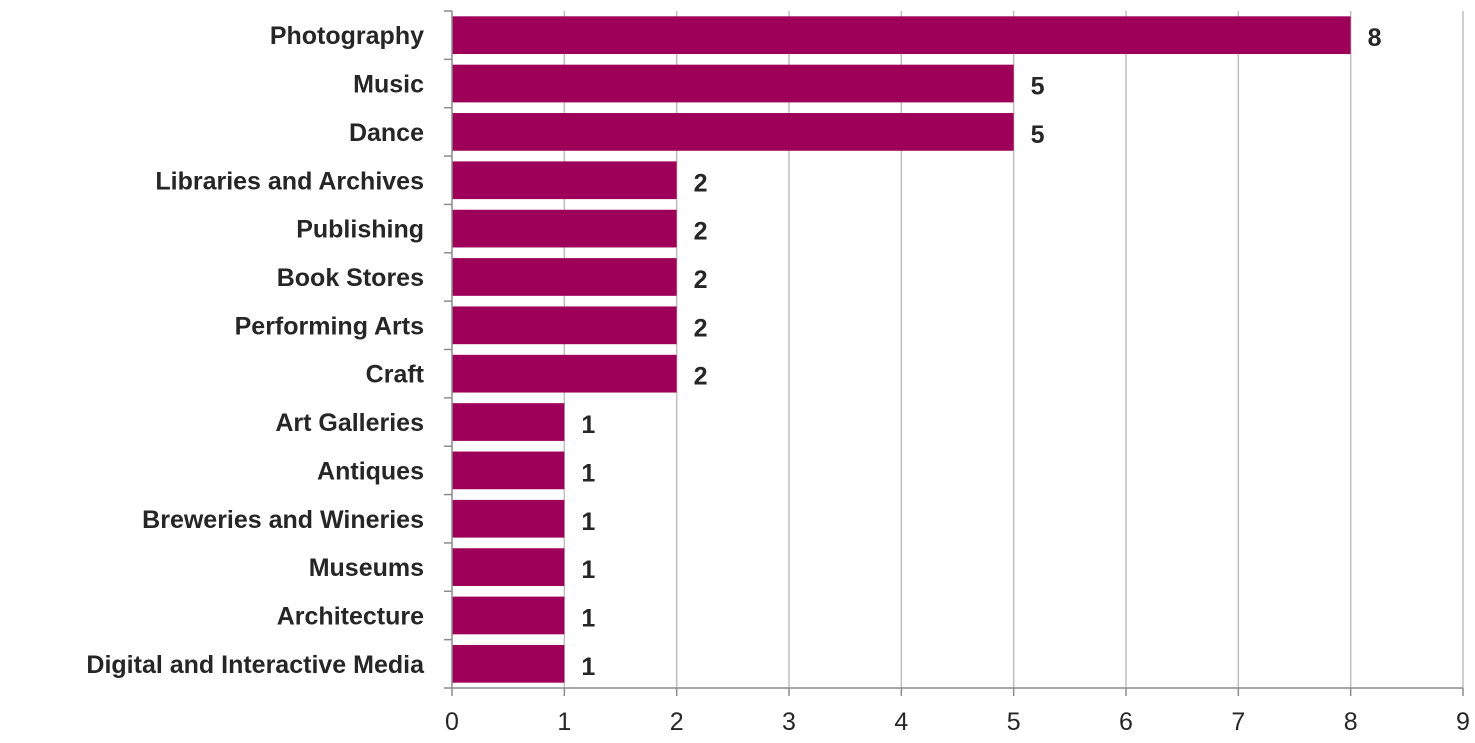 The width and height of the screenshot is (1475, 743). What do you see at coordinates (388, 85) in the screenshot?
I see `category-label: Music` at bounding box center [388, 85].